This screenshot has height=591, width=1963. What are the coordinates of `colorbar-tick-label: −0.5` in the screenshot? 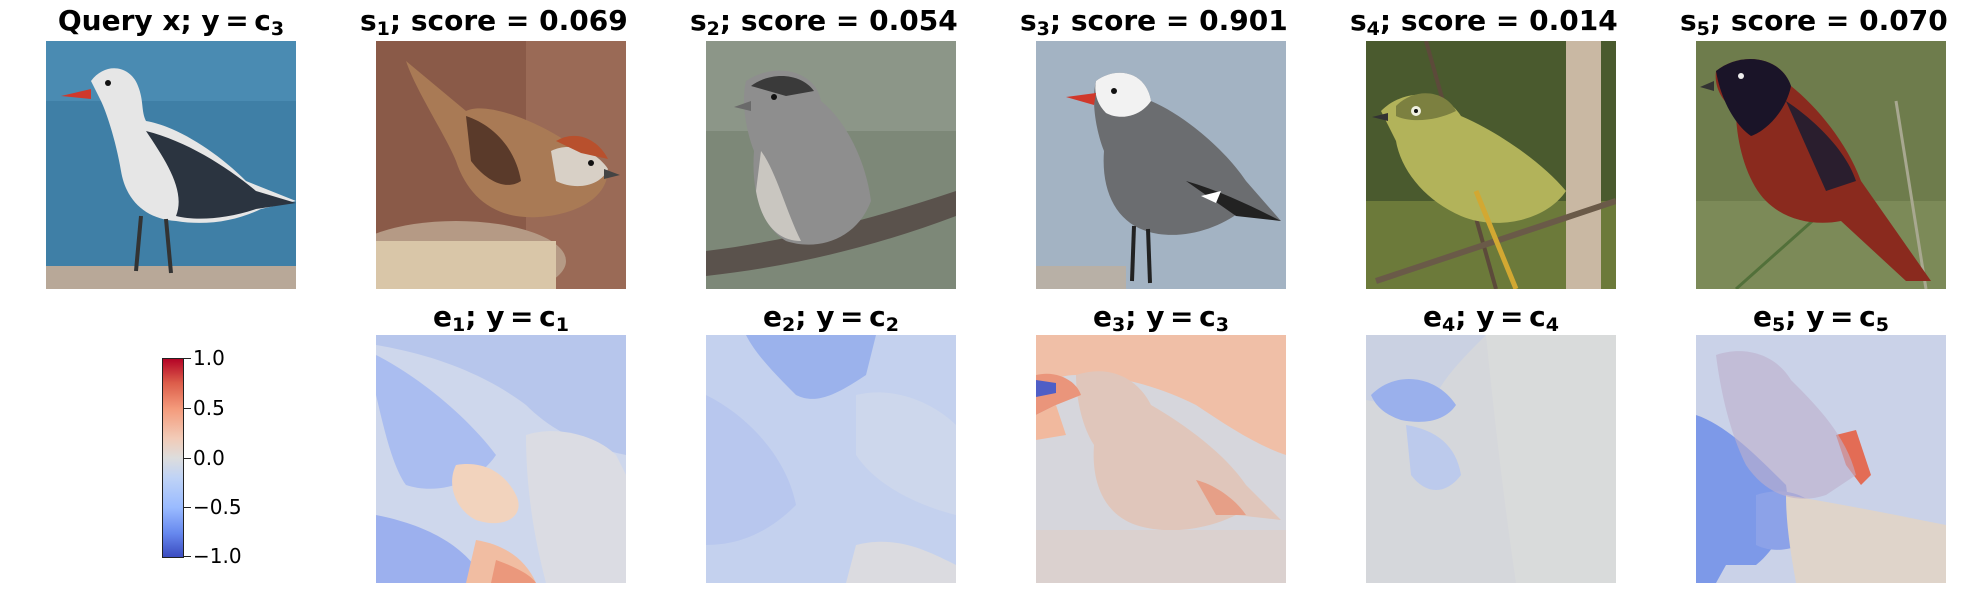 It's located at (217, 507).